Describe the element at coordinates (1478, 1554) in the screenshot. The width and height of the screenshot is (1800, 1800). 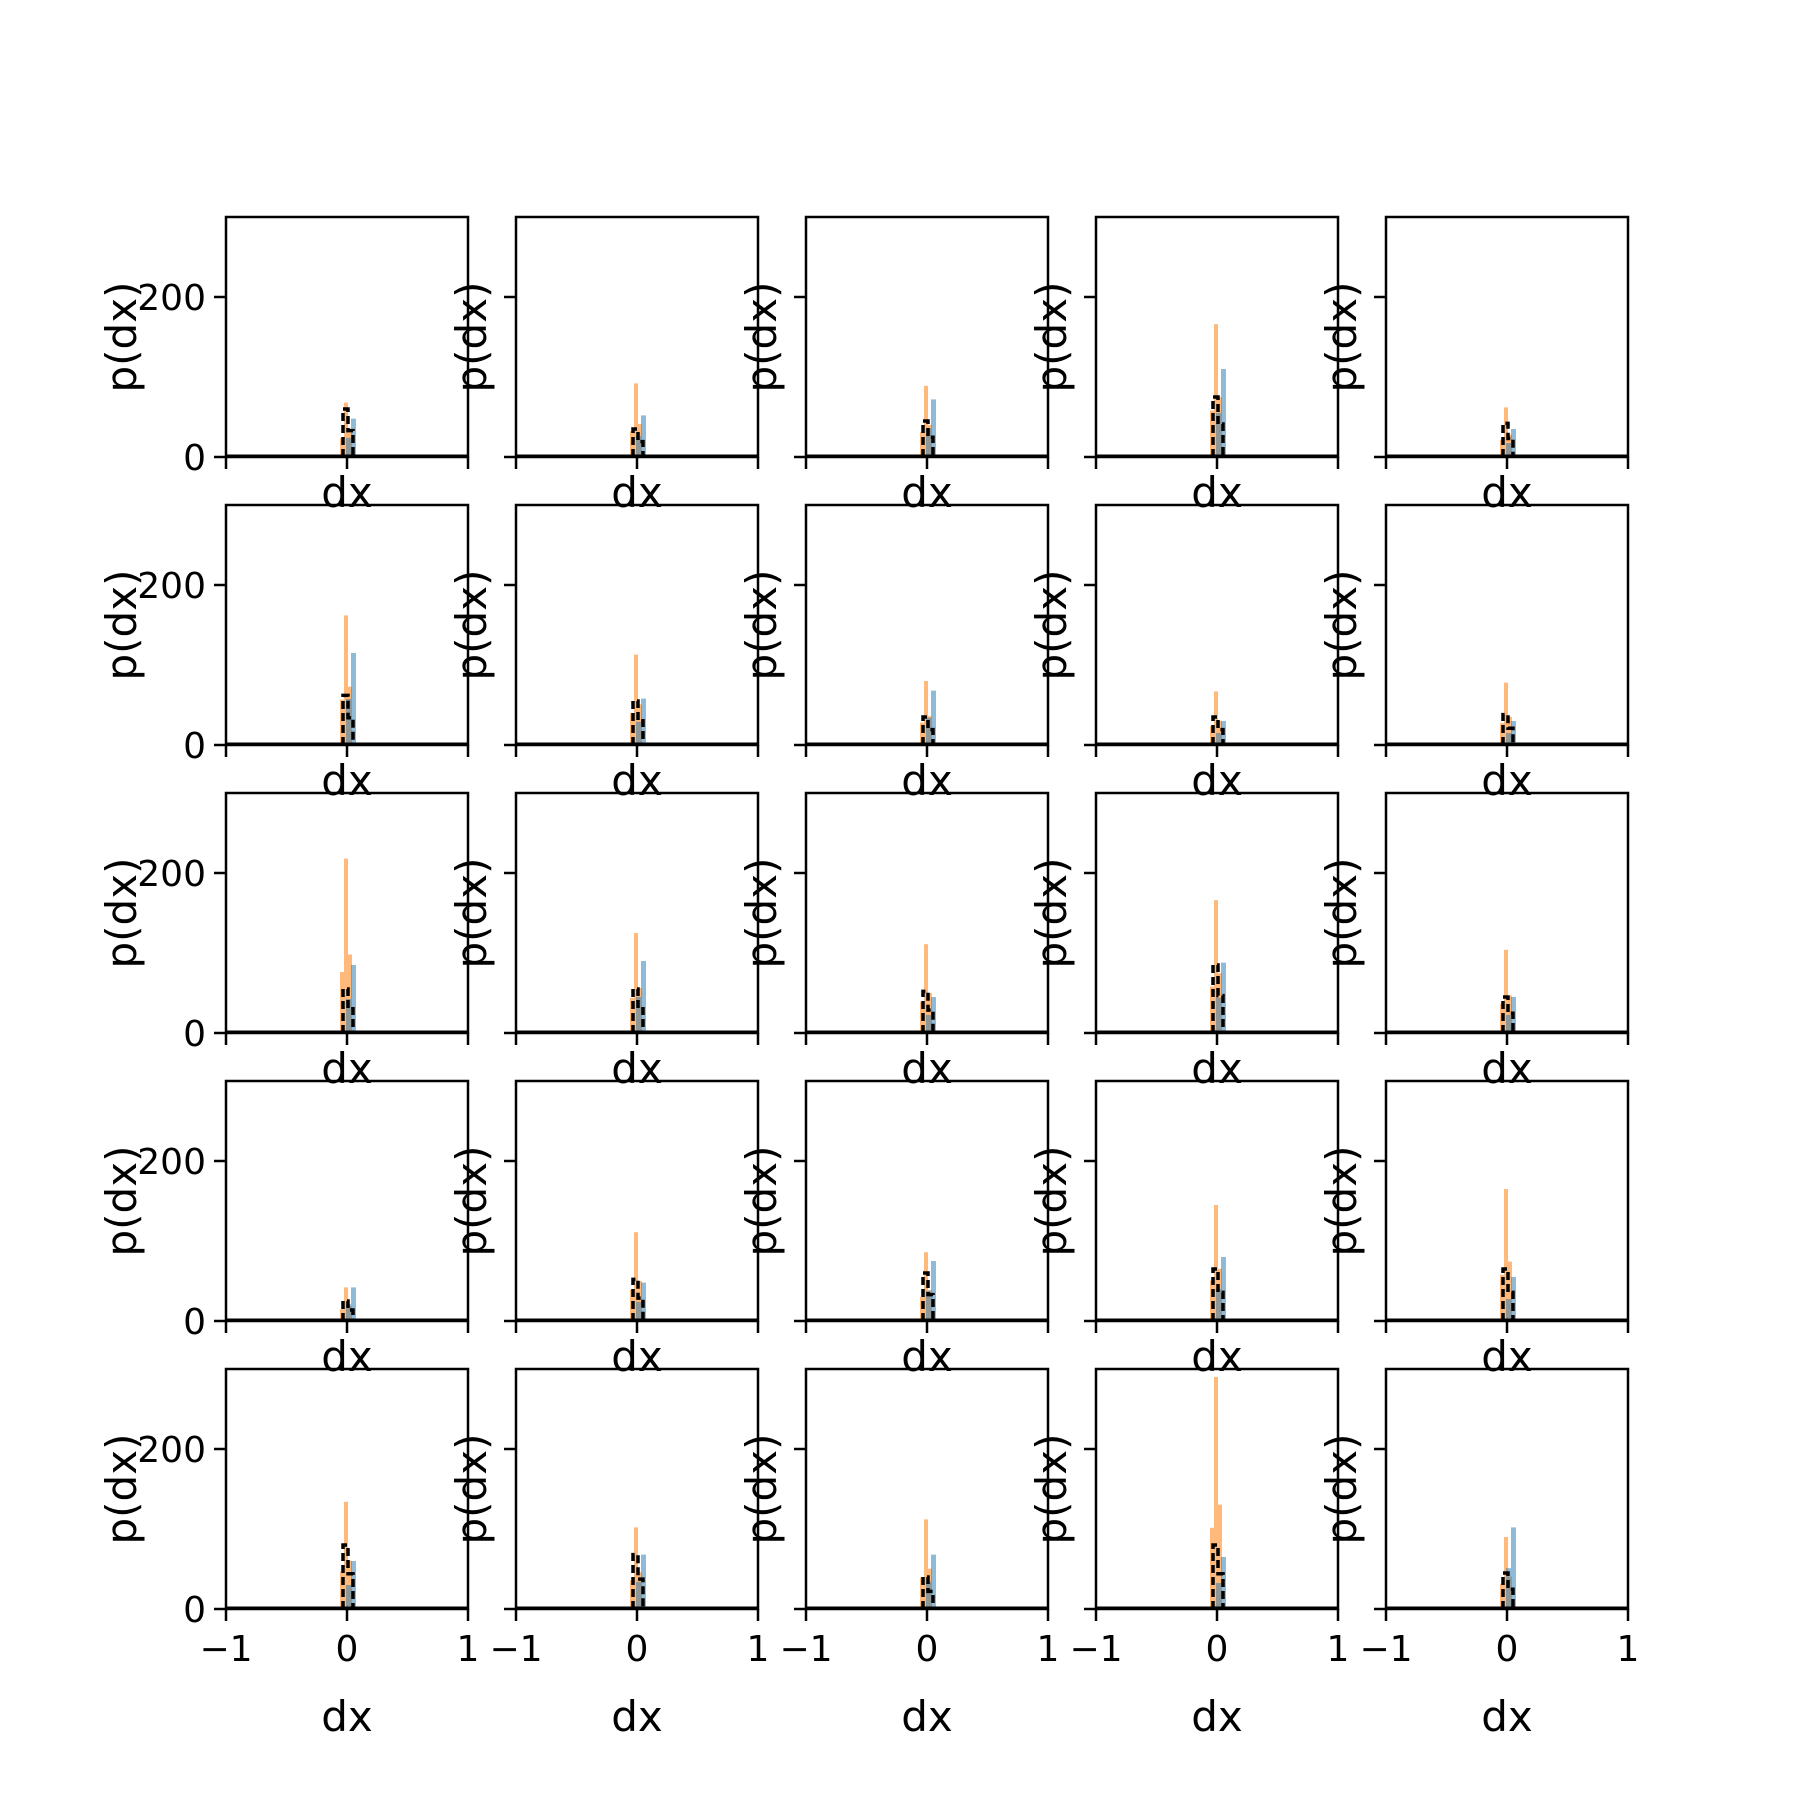
I see `subplot-5-5: −1 0 1 dx p(dx)` at that location.